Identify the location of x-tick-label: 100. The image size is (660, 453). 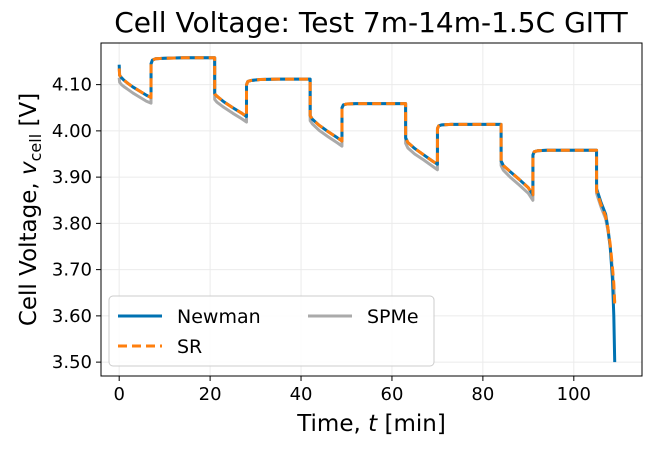
(574, 394).